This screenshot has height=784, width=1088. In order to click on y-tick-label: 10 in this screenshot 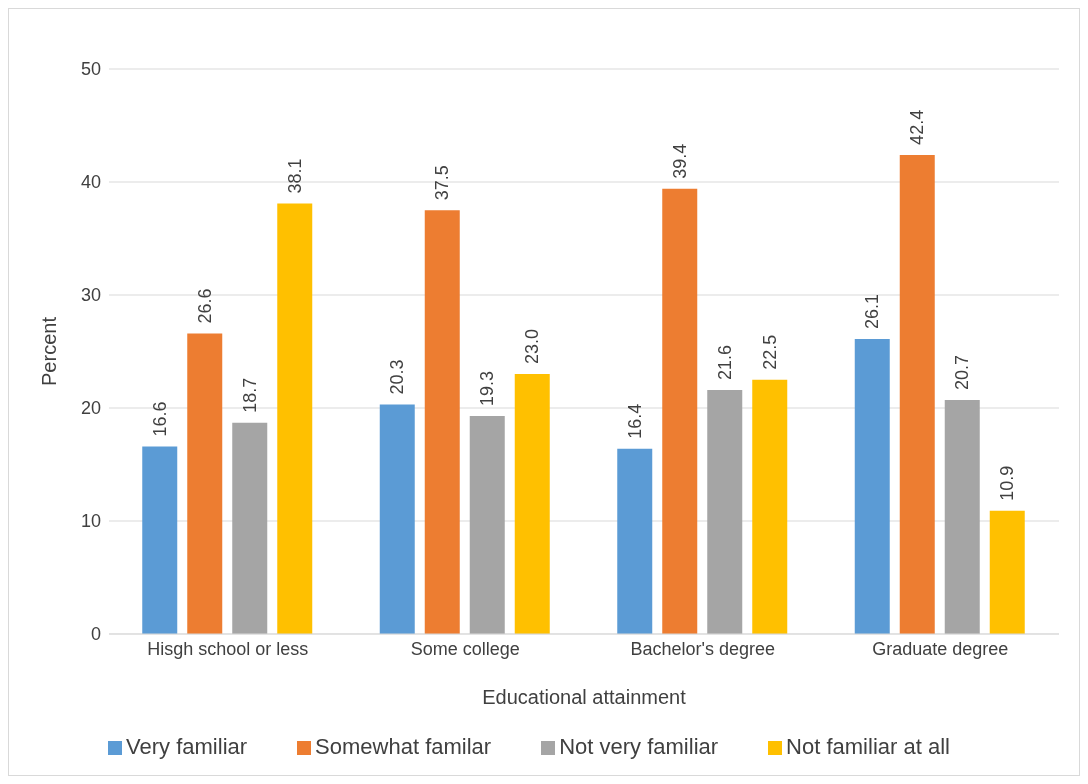, I will do `click(90, 521)`.